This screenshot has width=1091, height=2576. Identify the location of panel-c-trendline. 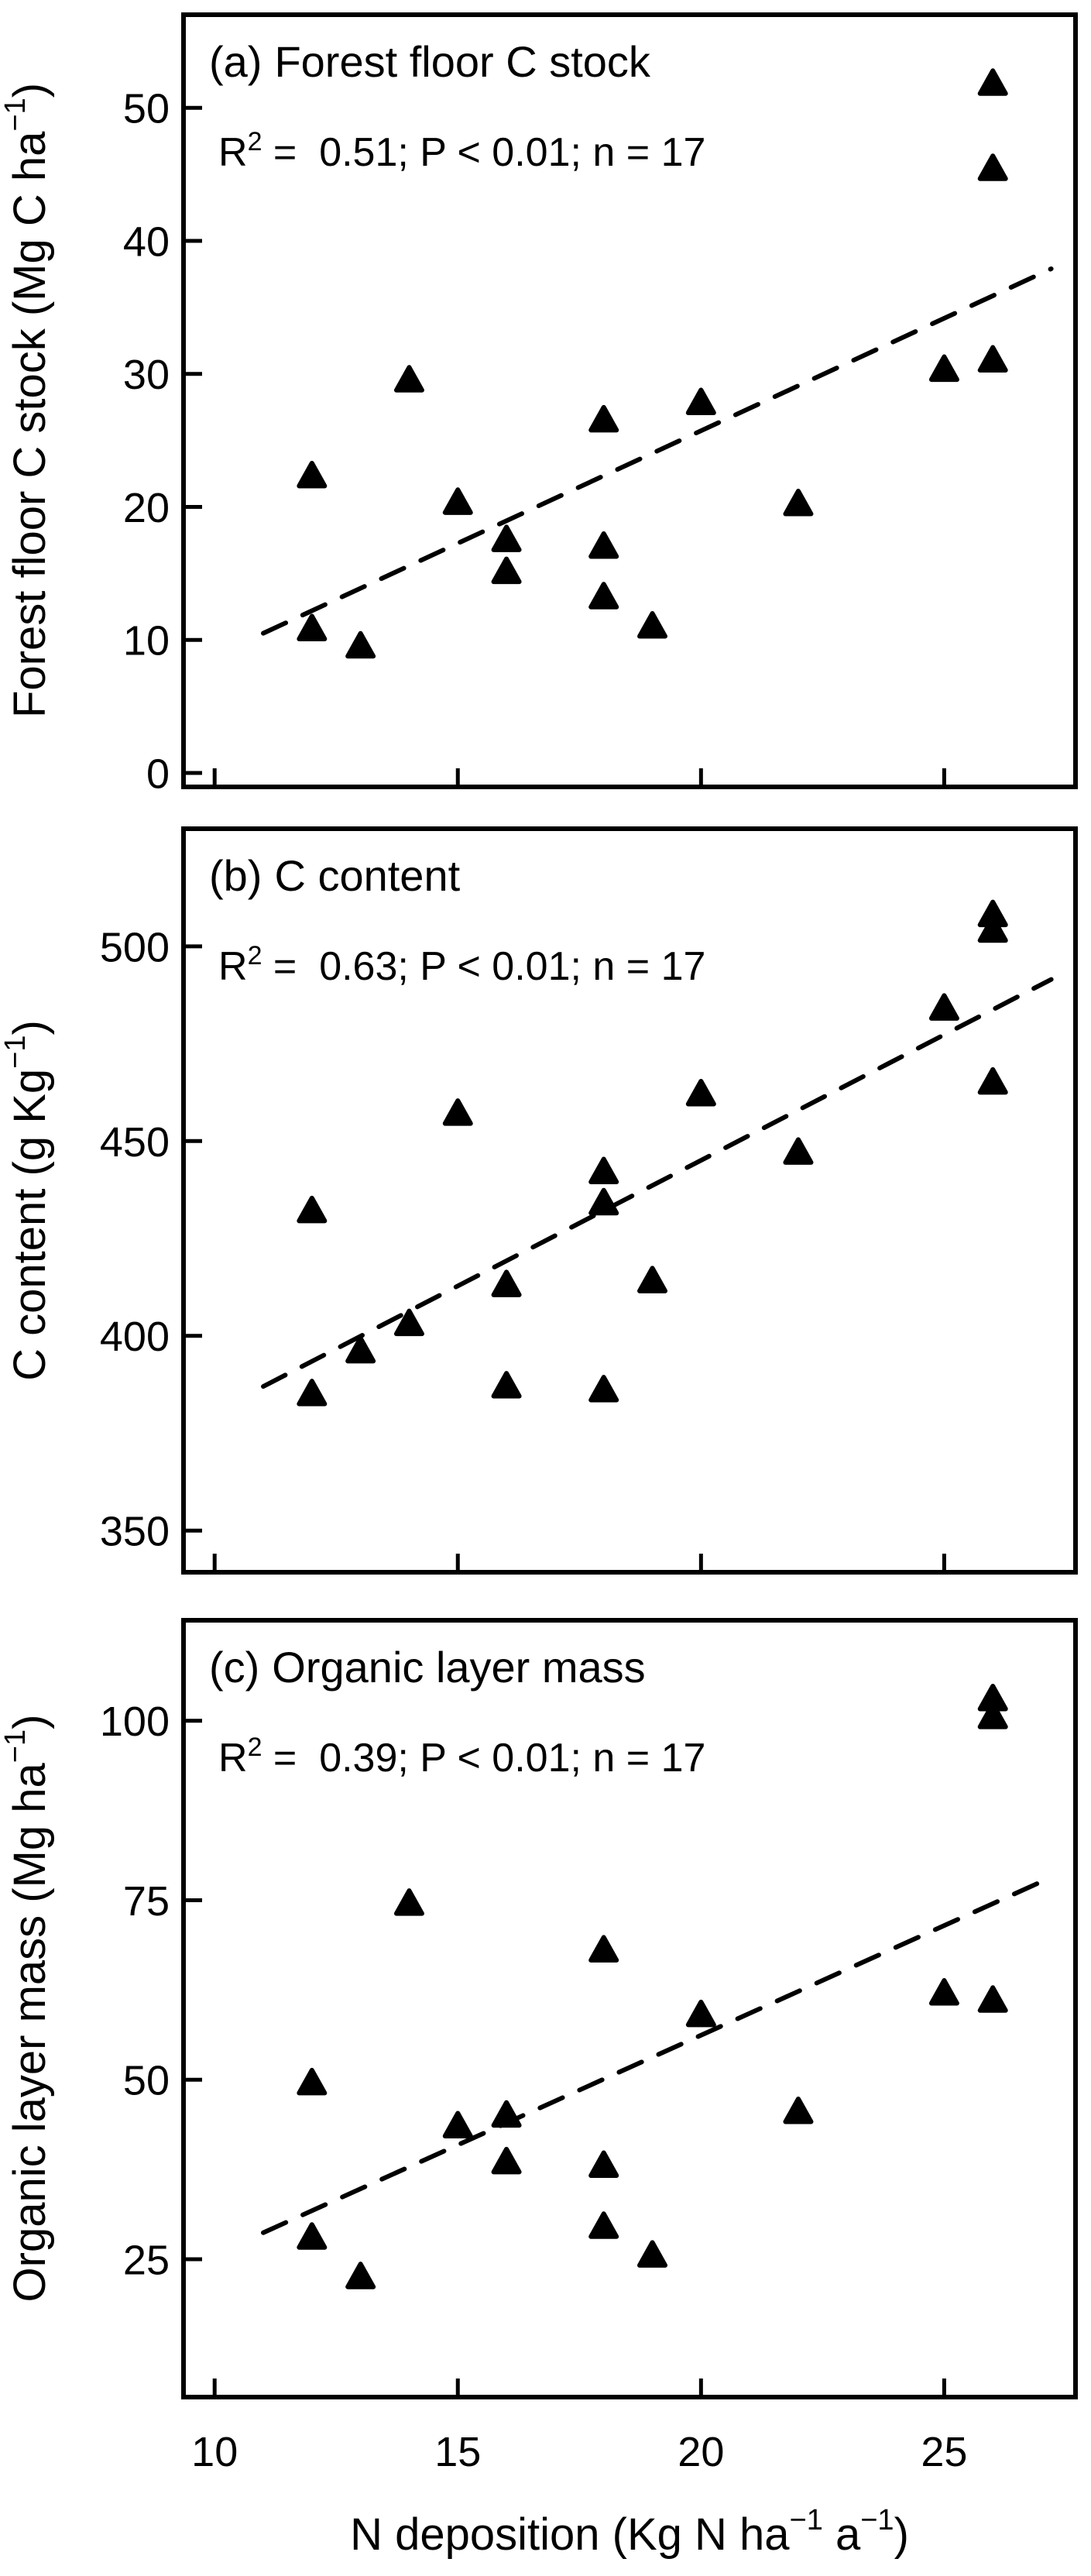
(657, 2054).